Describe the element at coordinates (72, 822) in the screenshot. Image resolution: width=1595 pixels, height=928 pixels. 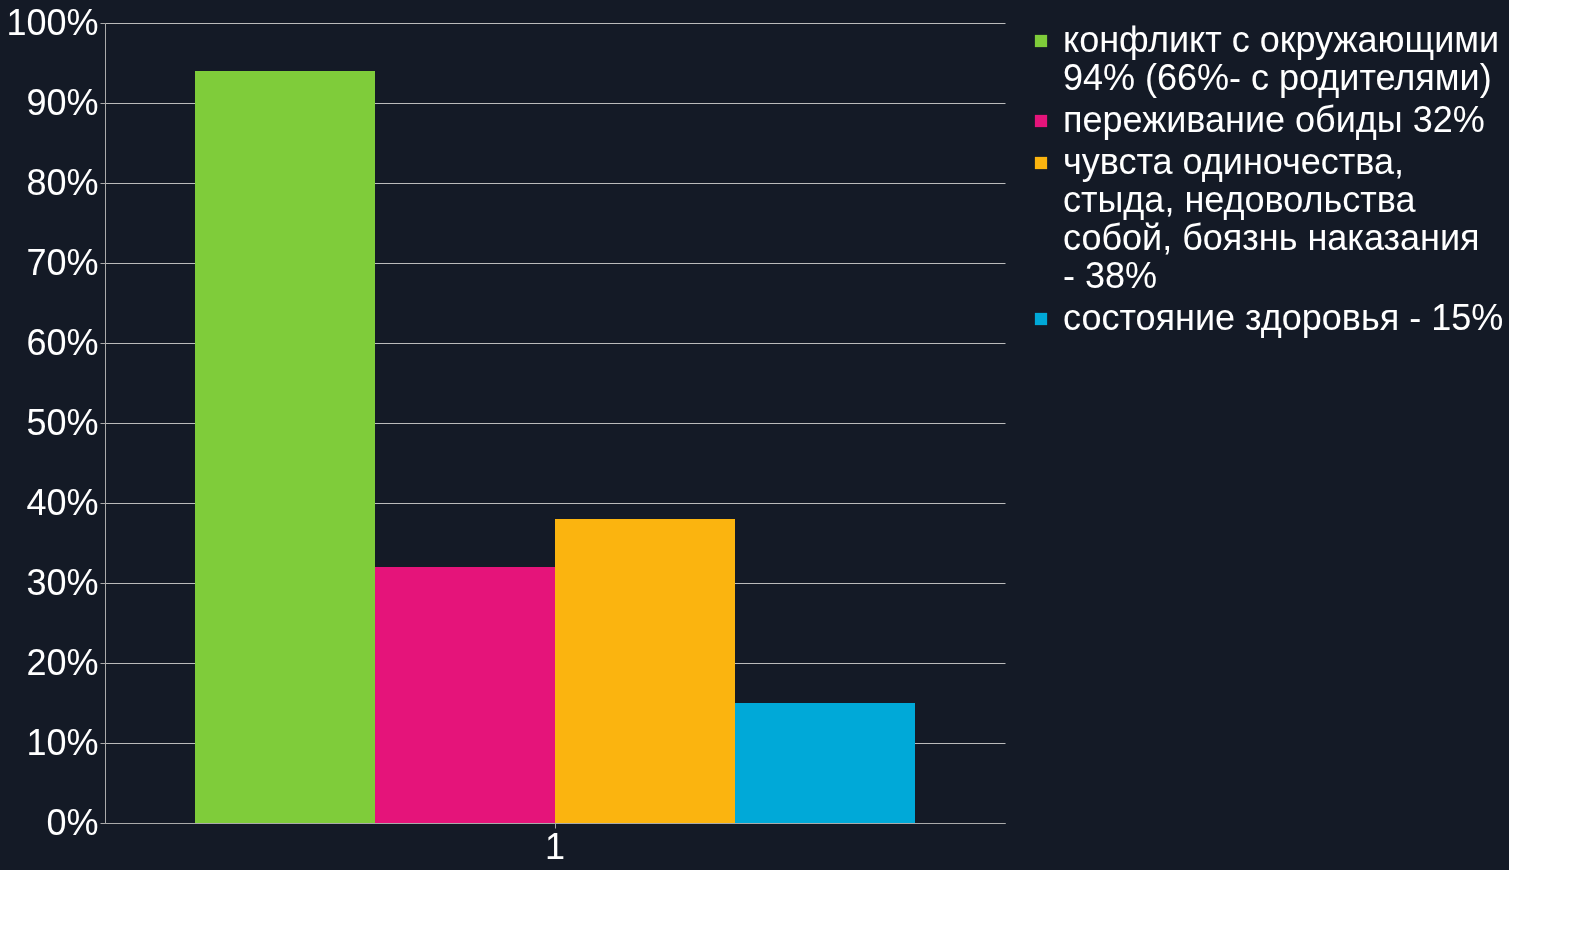
I see `y-tick-label: 0%` at that location.